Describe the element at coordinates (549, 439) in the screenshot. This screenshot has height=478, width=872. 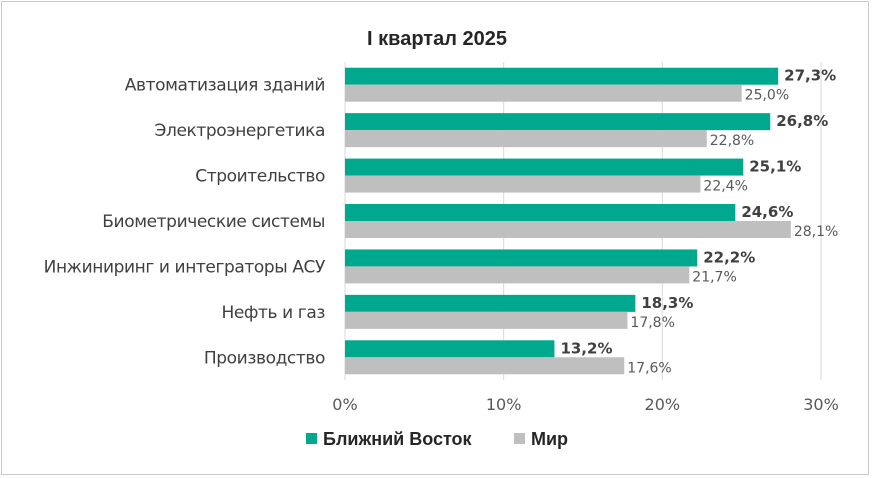
I see `legend-label-world: Мир` at that location.